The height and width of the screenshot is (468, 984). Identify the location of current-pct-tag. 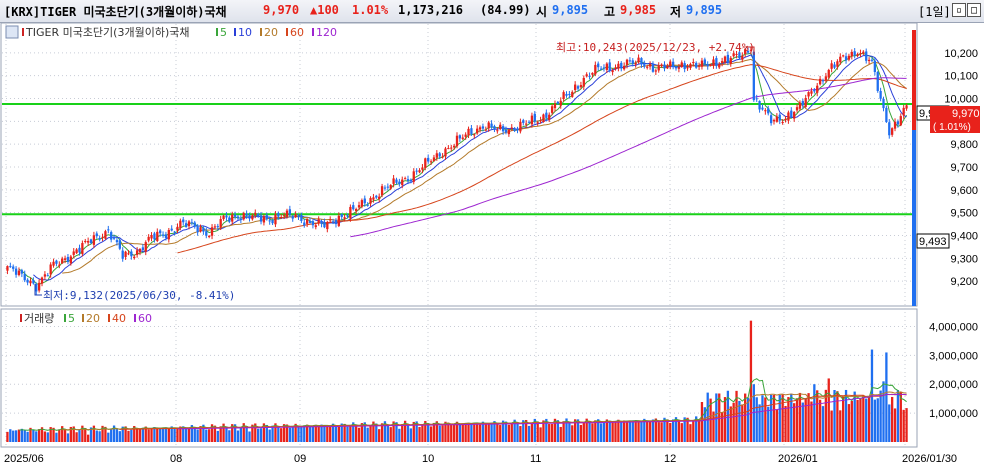
(955, 126).